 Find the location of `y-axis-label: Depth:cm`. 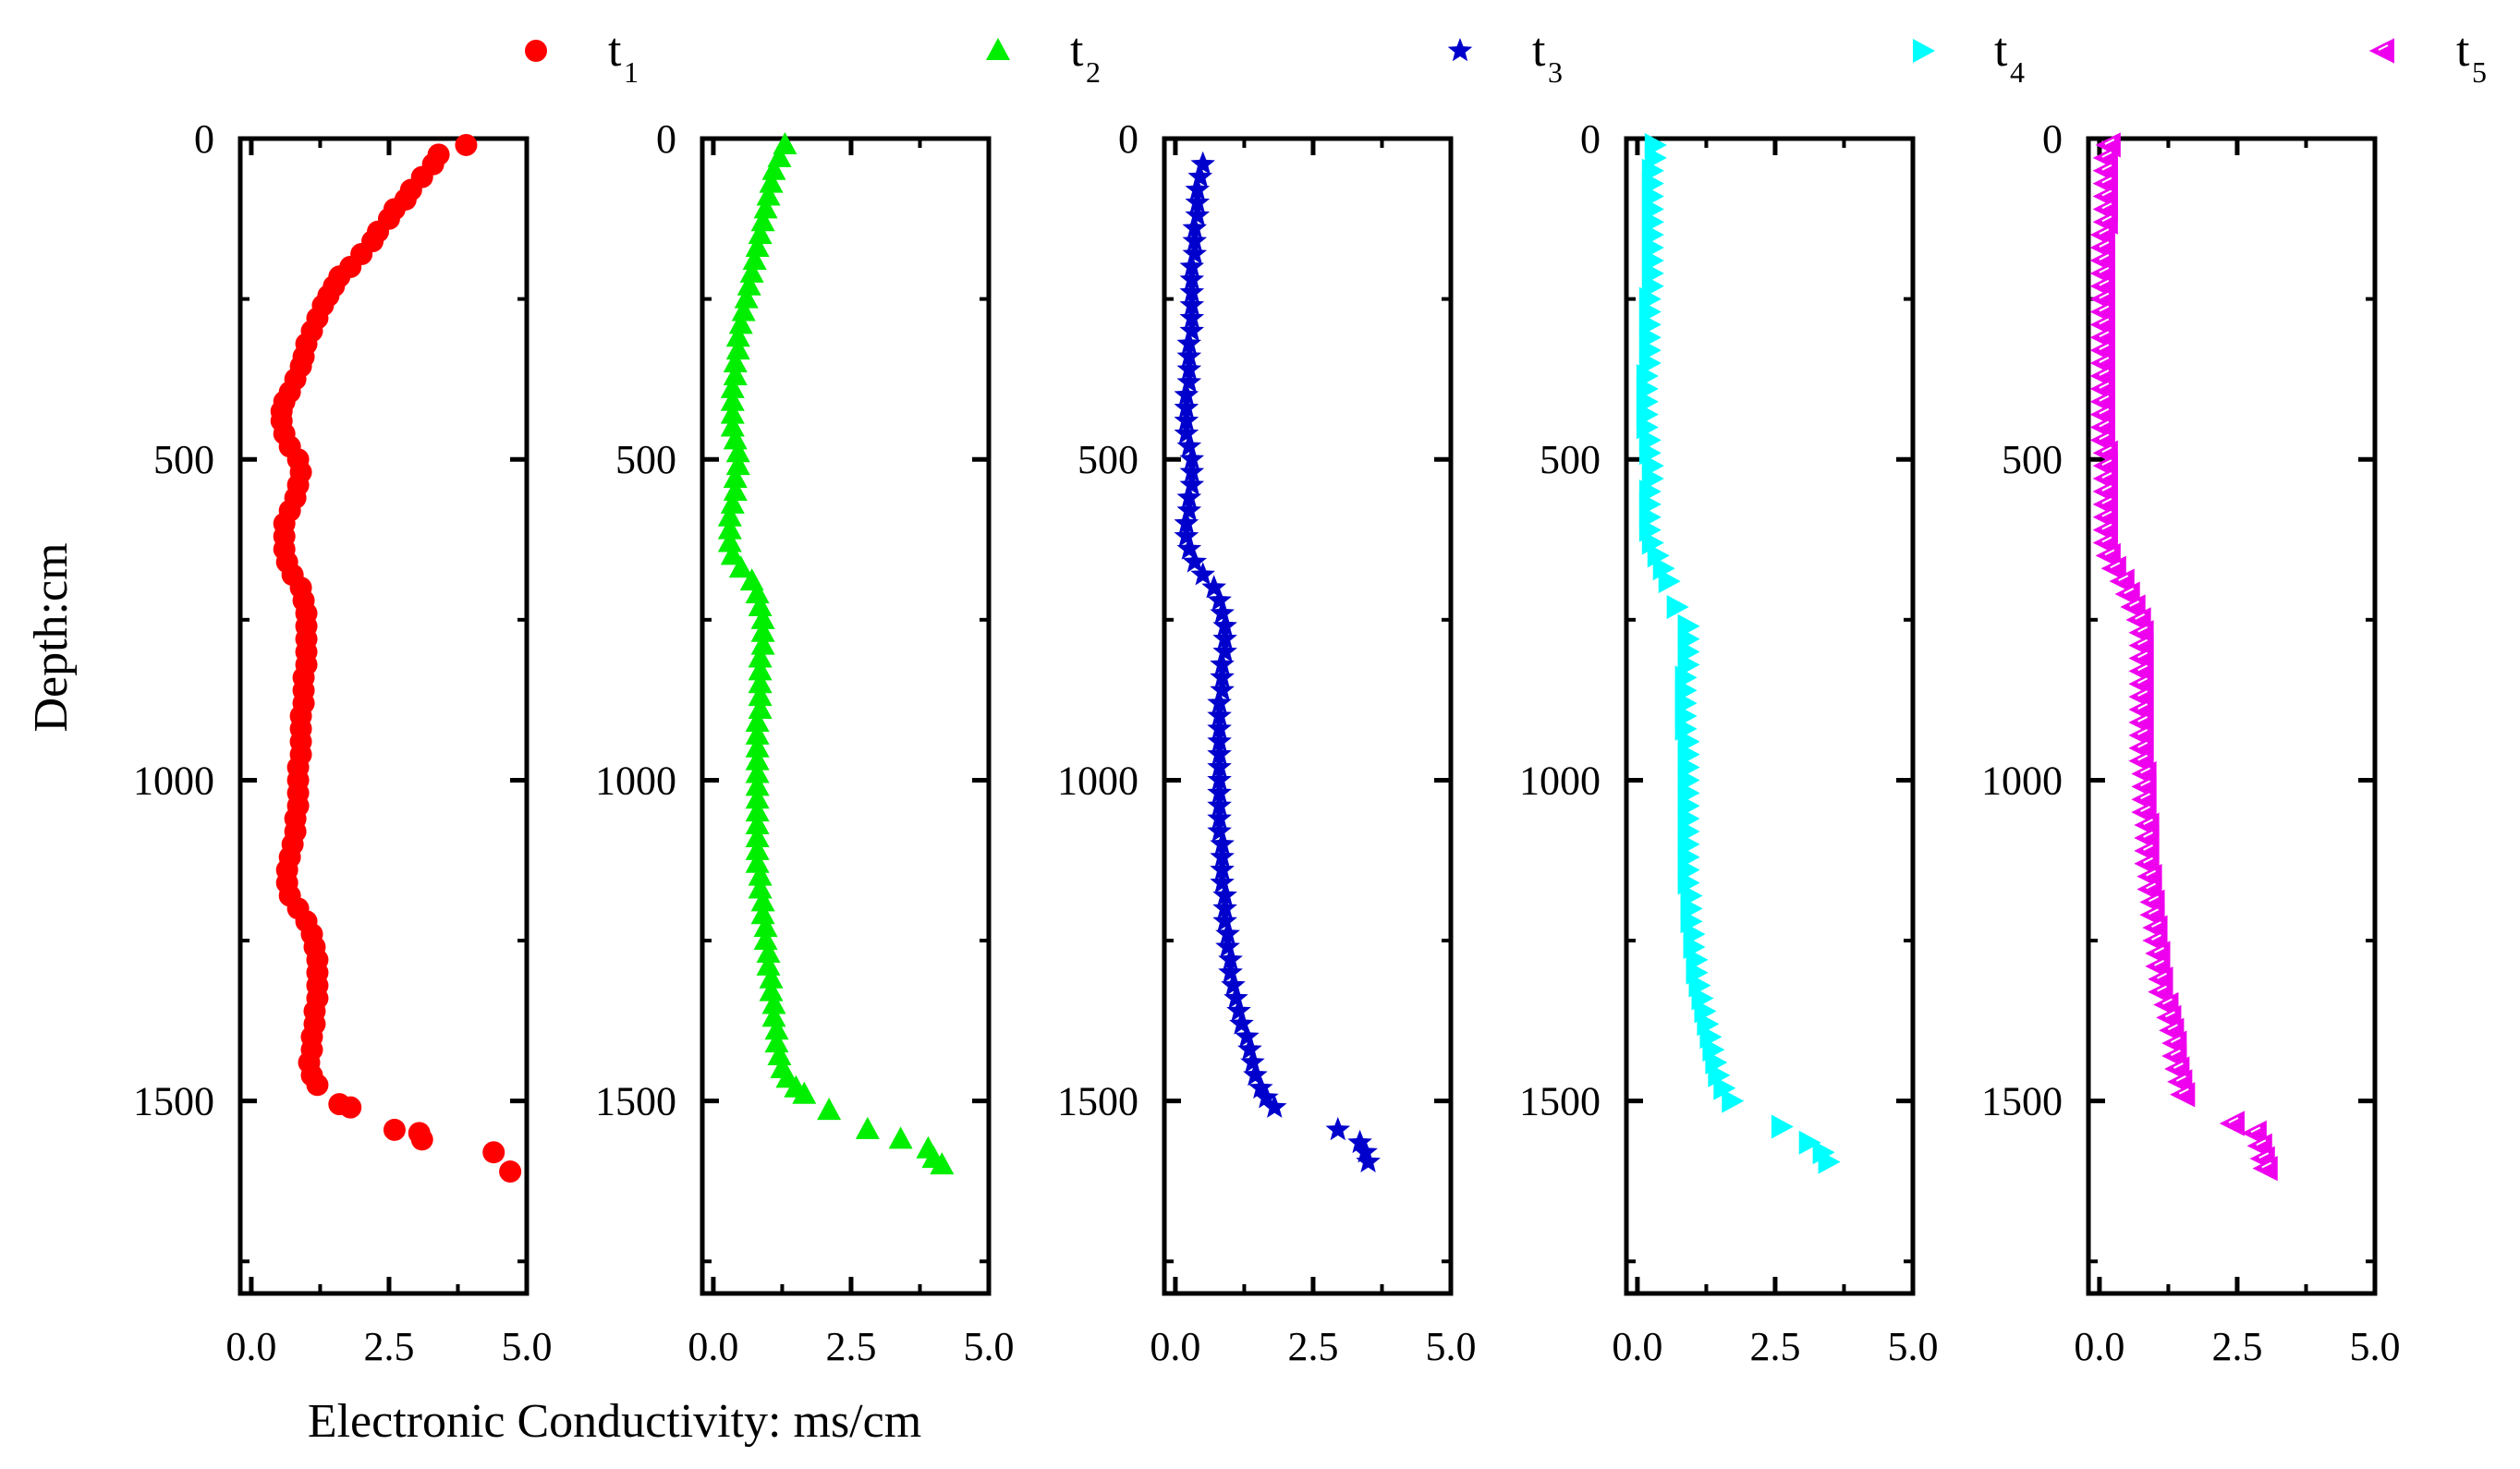

y-axis-label: Depth:cm is located at coordinates (51, 637).